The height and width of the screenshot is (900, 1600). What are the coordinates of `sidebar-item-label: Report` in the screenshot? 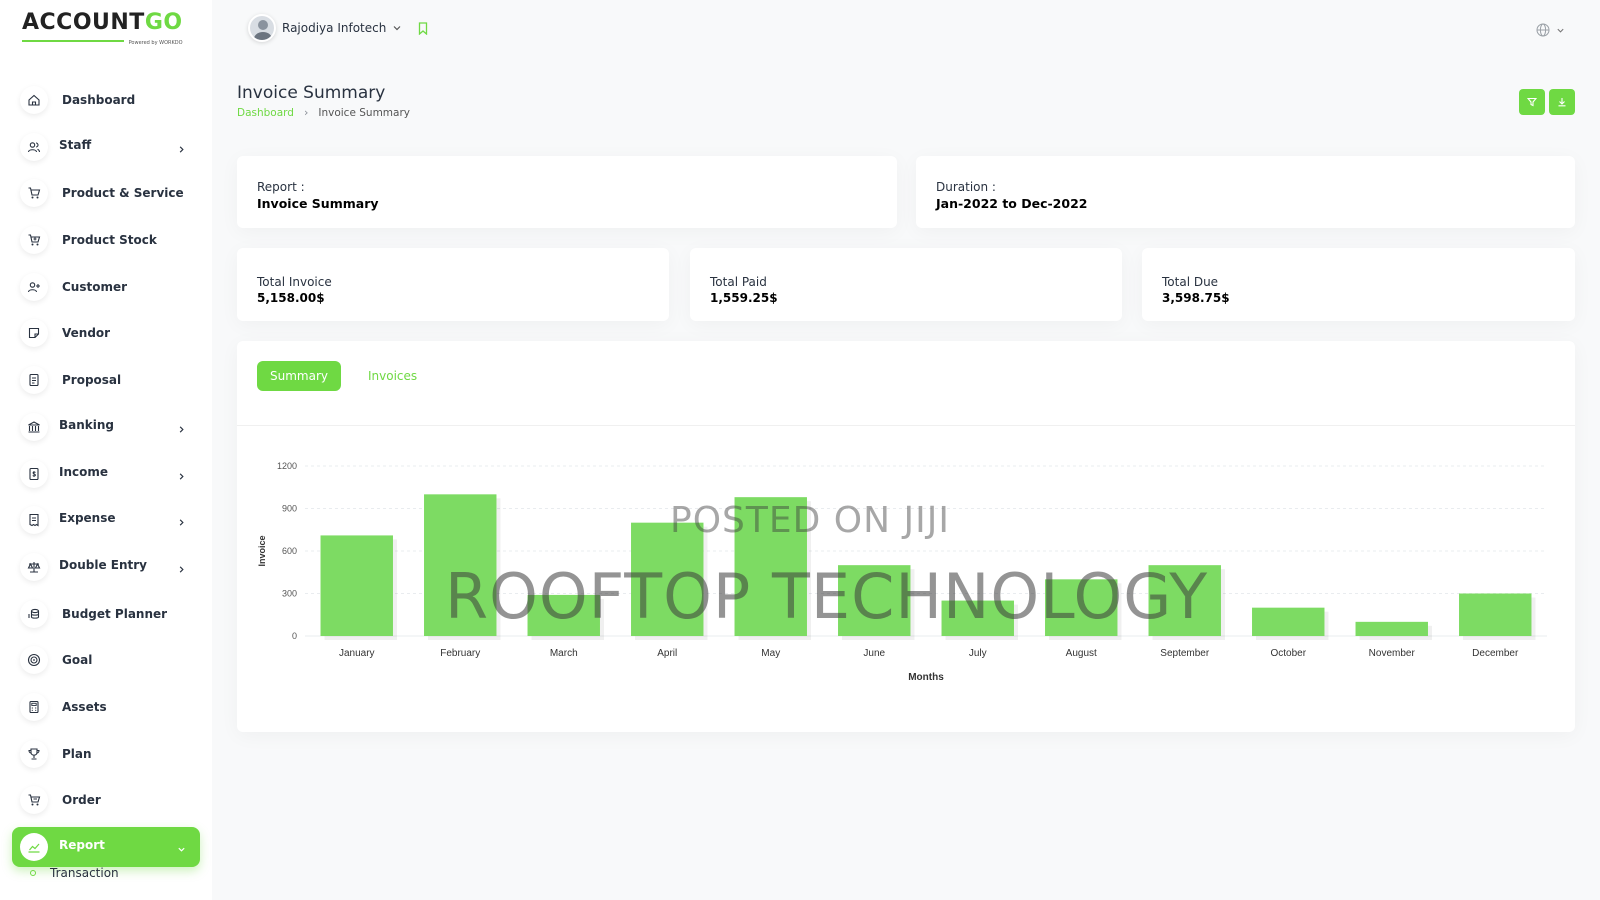 It's located at (82, 845).